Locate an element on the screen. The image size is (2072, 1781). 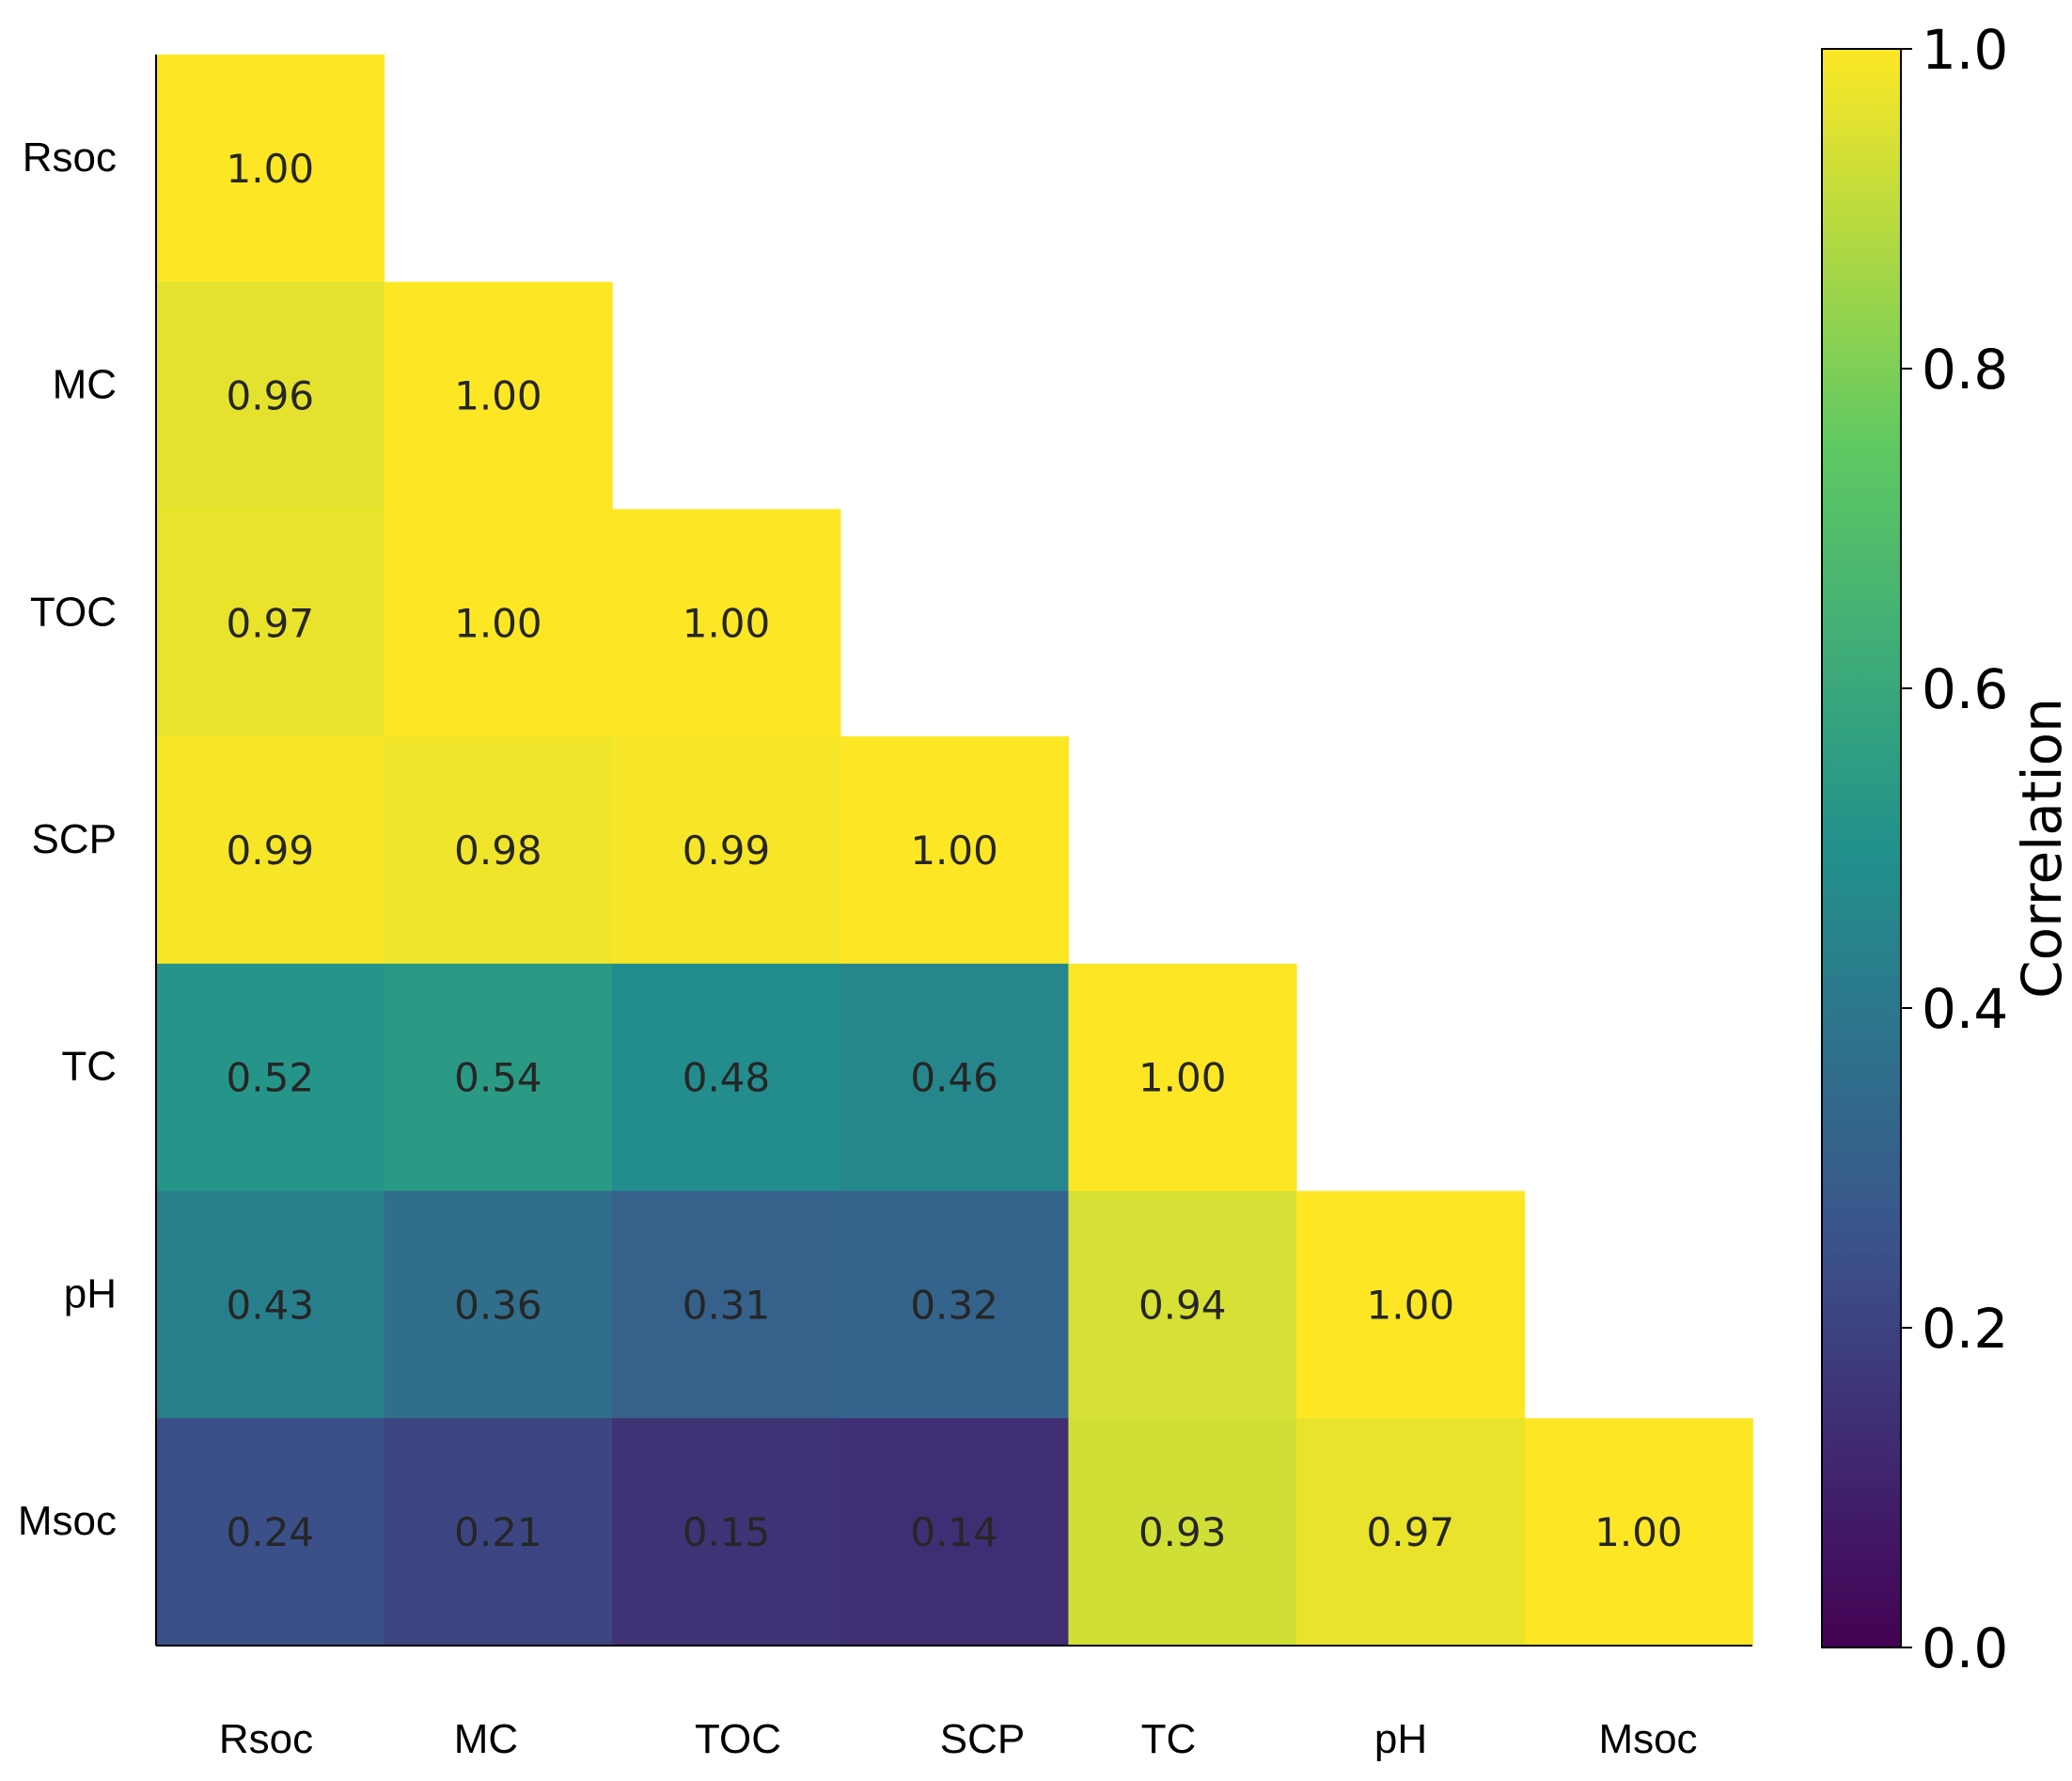
x-tick-label-TC: TC is located at coordinates (1169, 1739).